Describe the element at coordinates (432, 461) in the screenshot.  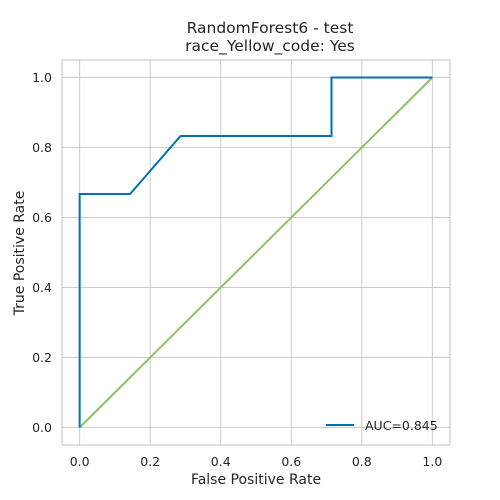
I see `x-tick-label: 1.0` at that location.